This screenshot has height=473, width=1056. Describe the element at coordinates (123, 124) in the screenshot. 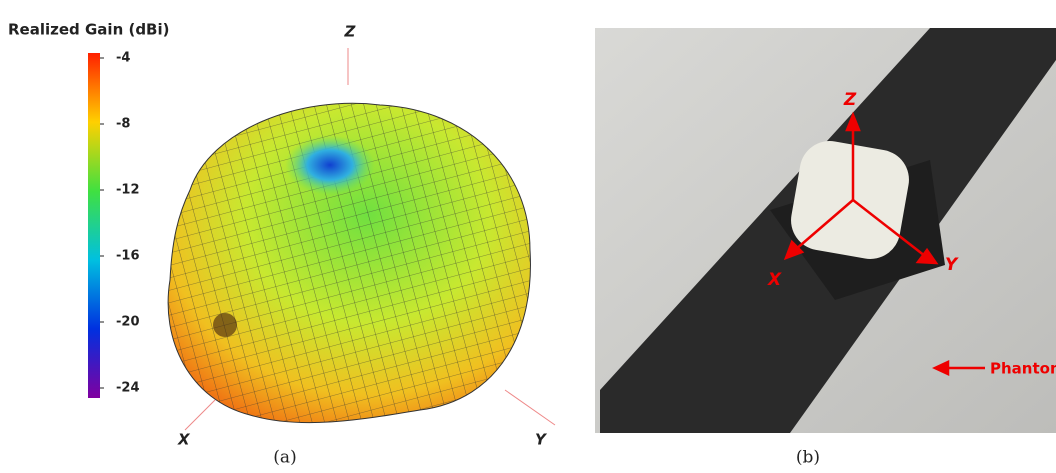

I see `tick-label: -8` at that location.